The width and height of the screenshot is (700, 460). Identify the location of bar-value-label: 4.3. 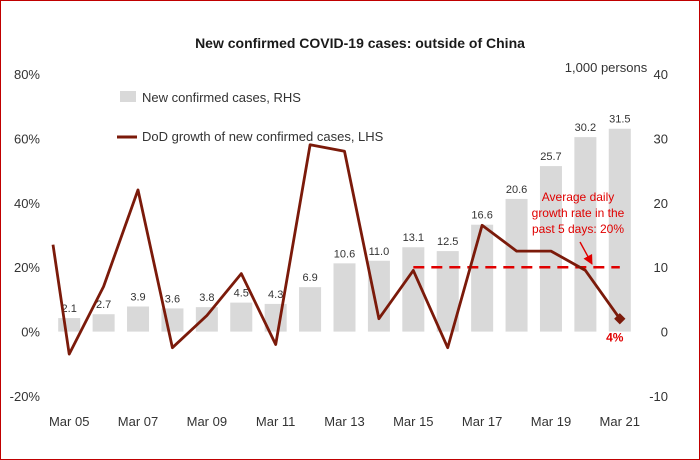
(275, 295).